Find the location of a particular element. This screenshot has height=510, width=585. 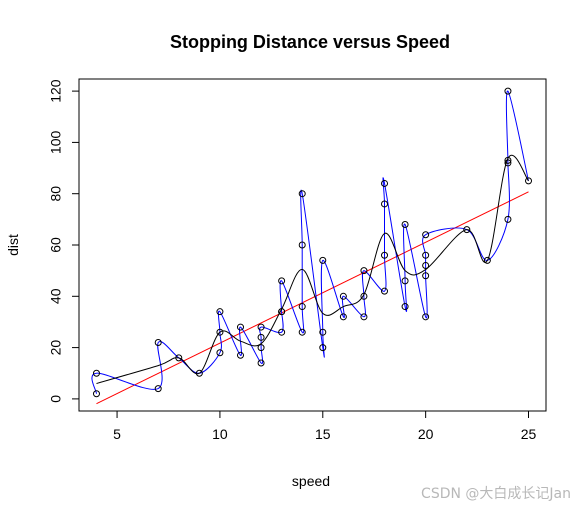

x-tick-label: 25 is located at coordinates (529, 434).